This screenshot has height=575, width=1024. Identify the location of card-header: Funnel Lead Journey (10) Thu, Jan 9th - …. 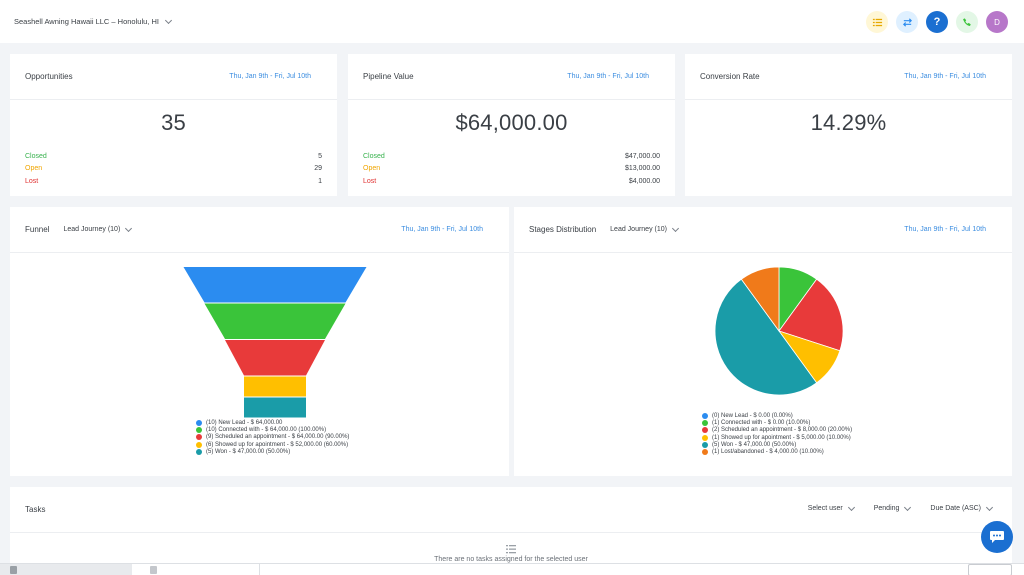
(259, 230).